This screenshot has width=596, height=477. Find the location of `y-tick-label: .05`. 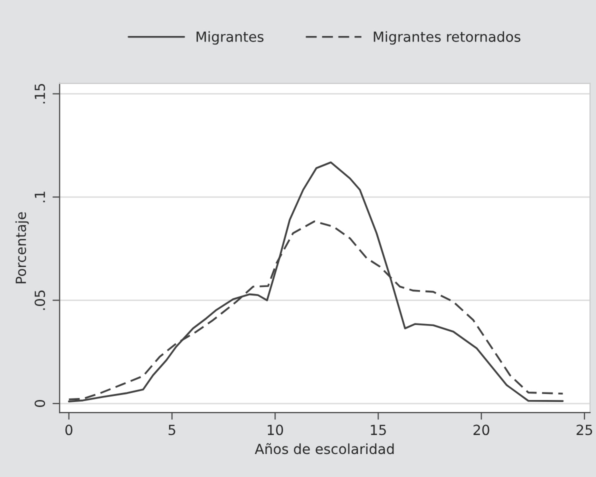

y-tick-label: .05 is located at coordinates (40, 300).